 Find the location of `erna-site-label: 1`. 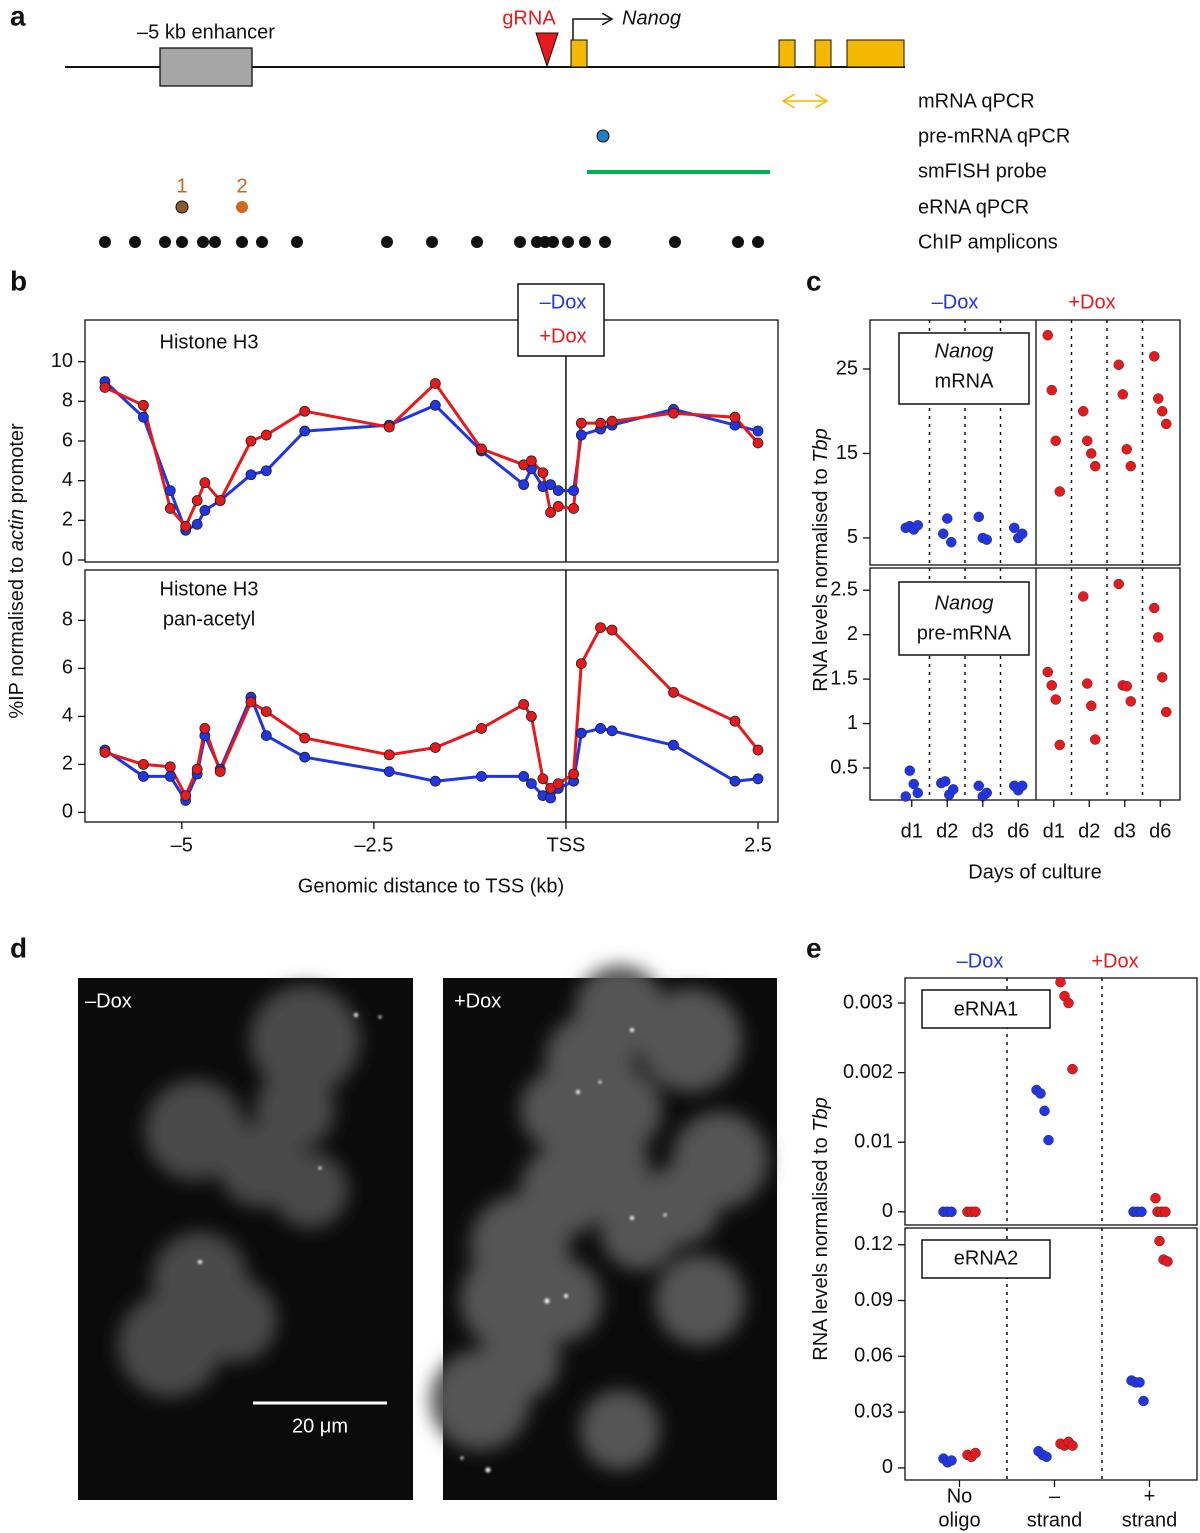

erna-site-label: 1 is located at coordinates (181, 186).